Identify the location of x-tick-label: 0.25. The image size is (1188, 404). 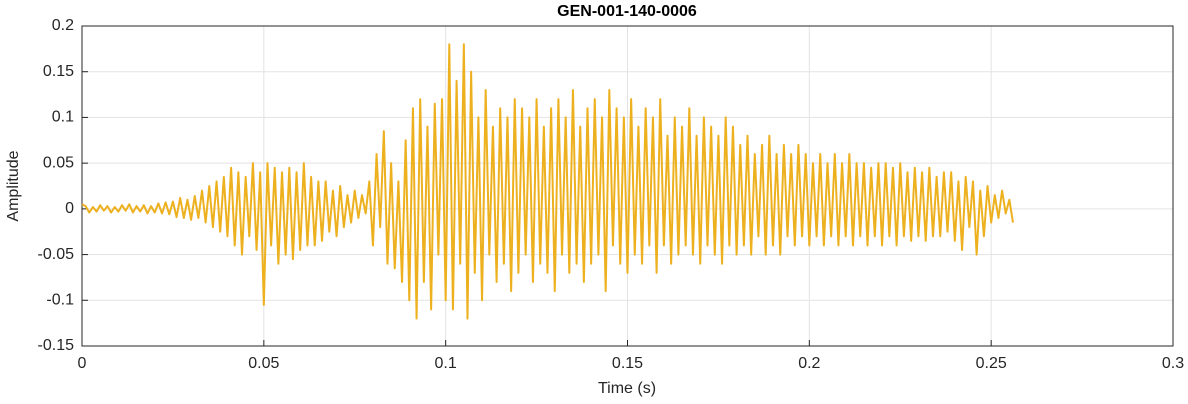
(991, 363).